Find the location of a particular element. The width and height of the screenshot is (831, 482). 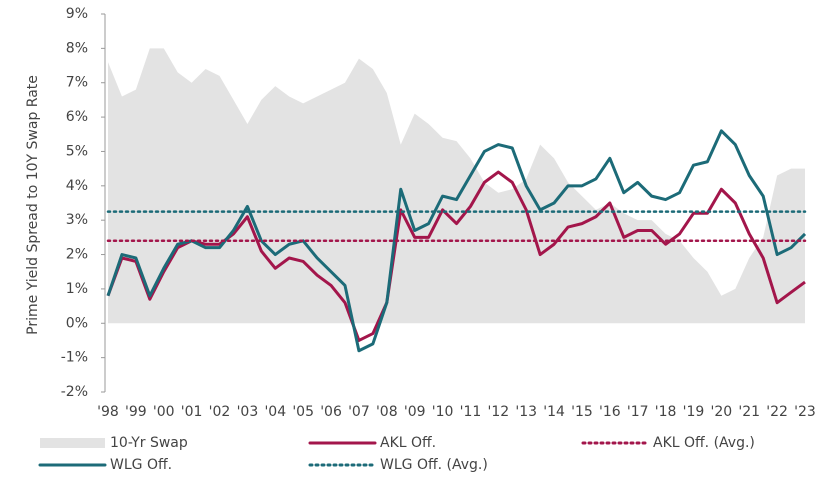

x-tick-label: '99 is located at coordinates (136, 412).